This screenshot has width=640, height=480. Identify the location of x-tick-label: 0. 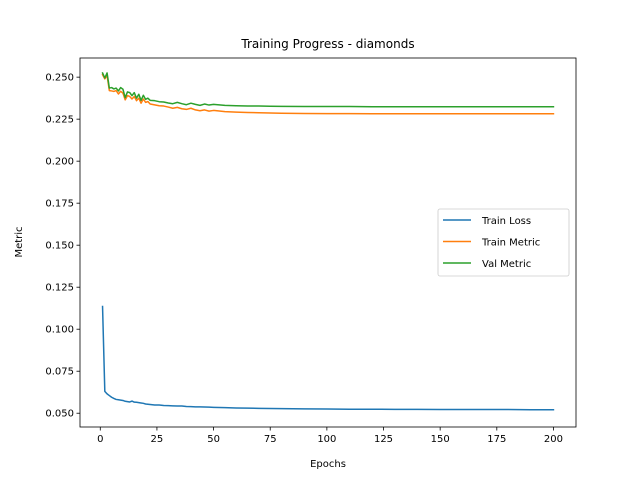
(100, 439).